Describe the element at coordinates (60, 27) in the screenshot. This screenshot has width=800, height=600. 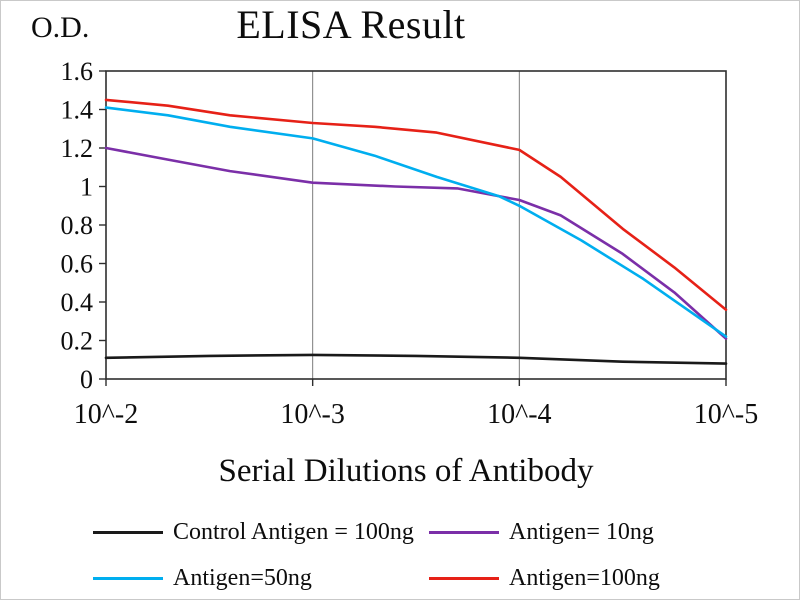
I see `y-axis-label: O.D.` at that location.